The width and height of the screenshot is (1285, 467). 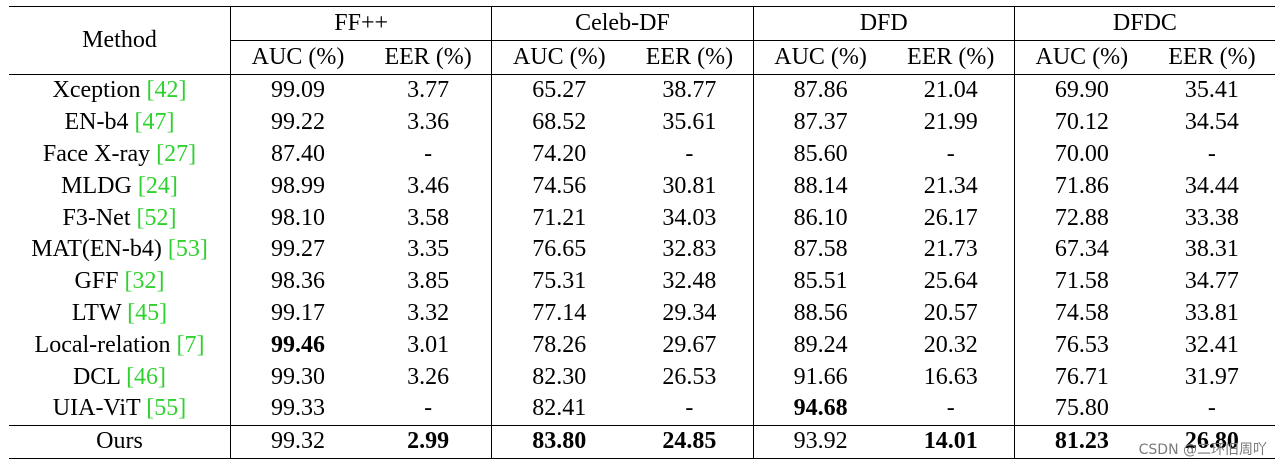 What do you see at coordinates (428, 344) in the screenshot?
I see `value-cell: 3.01` at bounding box center [428, 344].